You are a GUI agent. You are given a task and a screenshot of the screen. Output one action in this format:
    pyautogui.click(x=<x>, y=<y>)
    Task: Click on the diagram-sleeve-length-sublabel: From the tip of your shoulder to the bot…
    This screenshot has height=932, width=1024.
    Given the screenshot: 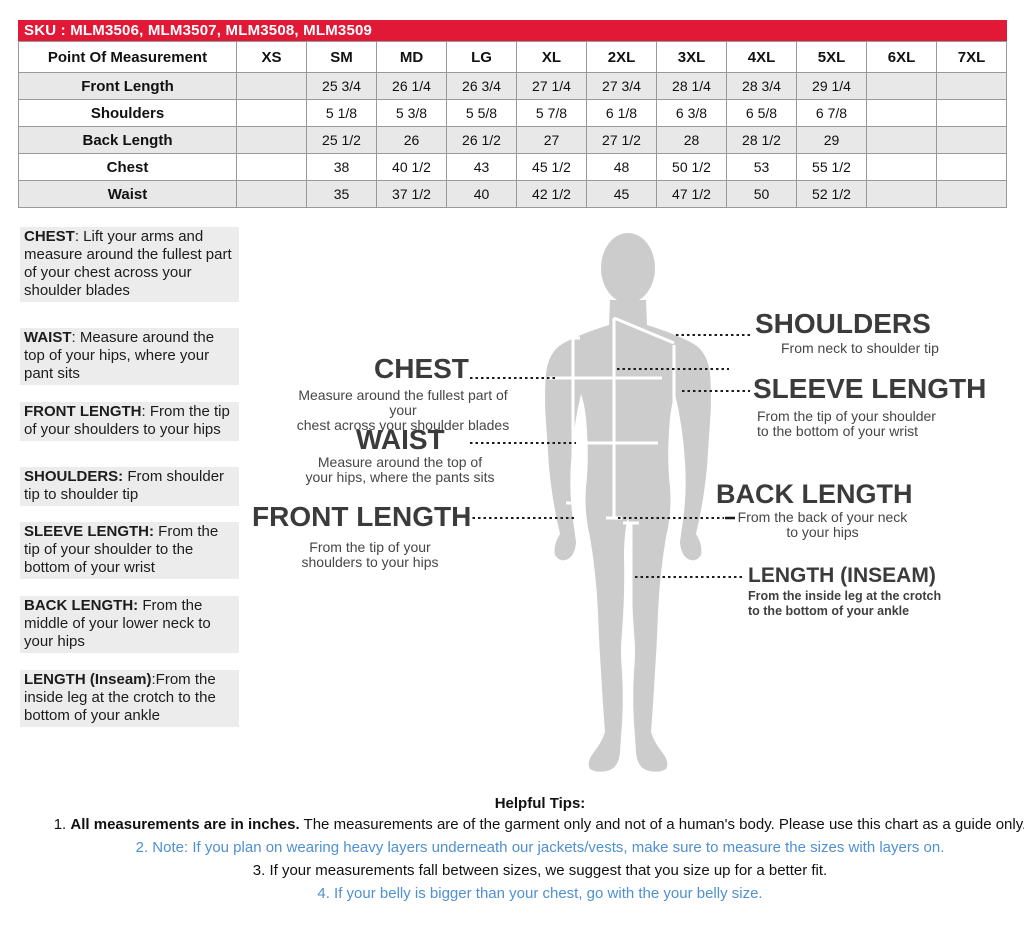 What is the action you would take?
    pyautogui.click(x=846, y=423)
    